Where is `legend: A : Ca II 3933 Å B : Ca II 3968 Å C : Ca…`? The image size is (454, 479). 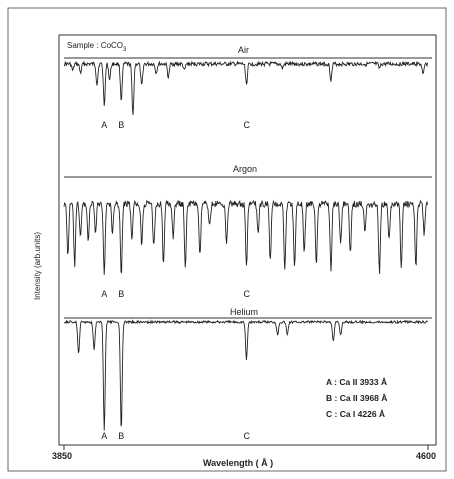
legend: A : Ca II 3933 Å B : Ca II 3968 Å C : Ca… is located at coordinates (356, 398).